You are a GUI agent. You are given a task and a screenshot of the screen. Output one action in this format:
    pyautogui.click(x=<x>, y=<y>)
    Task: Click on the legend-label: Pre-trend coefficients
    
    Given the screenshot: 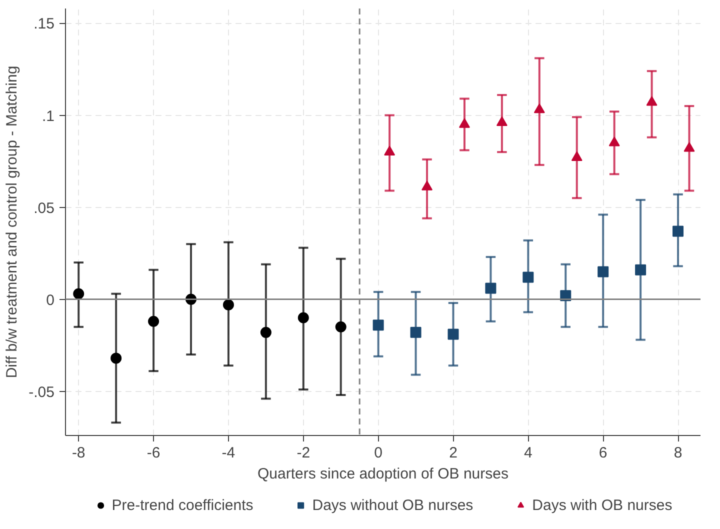 What is the action you would take?
    pyautogui.click(x=183, y=505)
    